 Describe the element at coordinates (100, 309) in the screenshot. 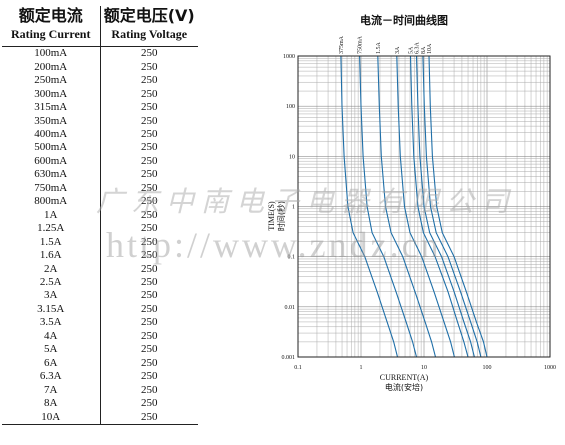

I see `table-row: 3.15A 250` at that location.